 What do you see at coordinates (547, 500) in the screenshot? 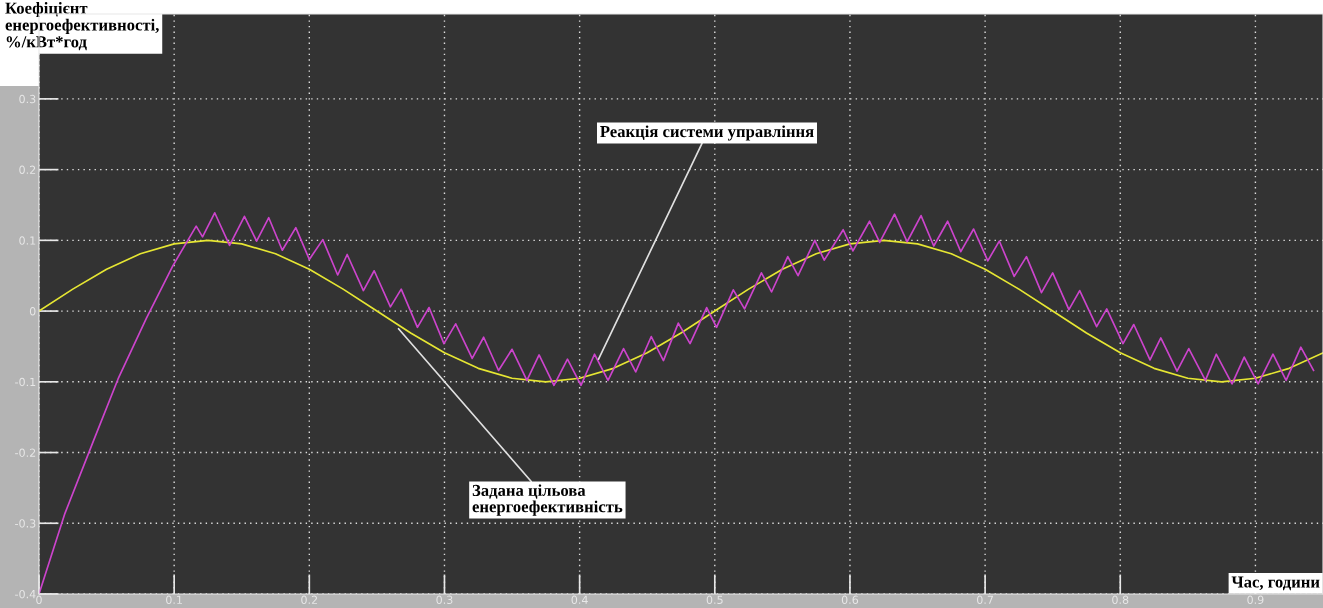
I see `annotation: Задана цільова енергоефективність` at bounding box center [547, 500].